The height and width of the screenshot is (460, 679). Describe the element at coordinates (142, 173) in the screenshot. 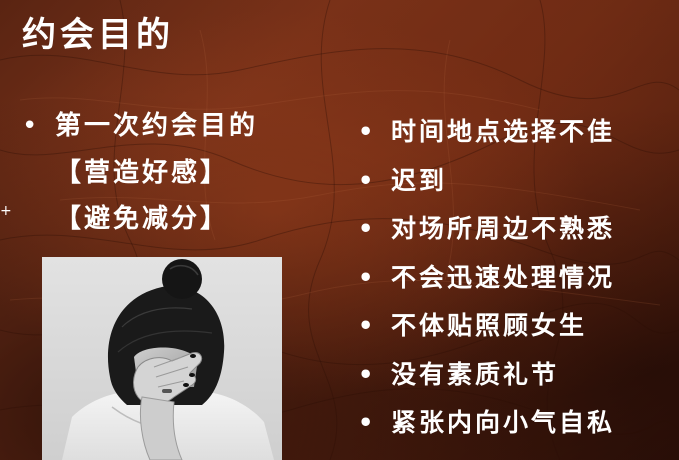

I see `sub-item-build-affection: 【营造好感】` at that location.